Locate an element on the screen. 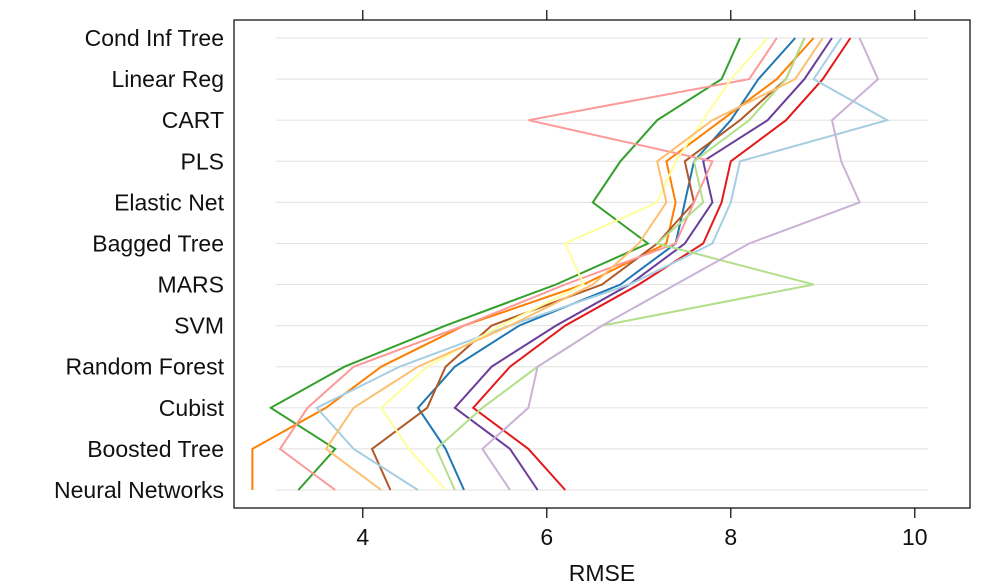  category-label: CART is located at coordinates (193, 120).